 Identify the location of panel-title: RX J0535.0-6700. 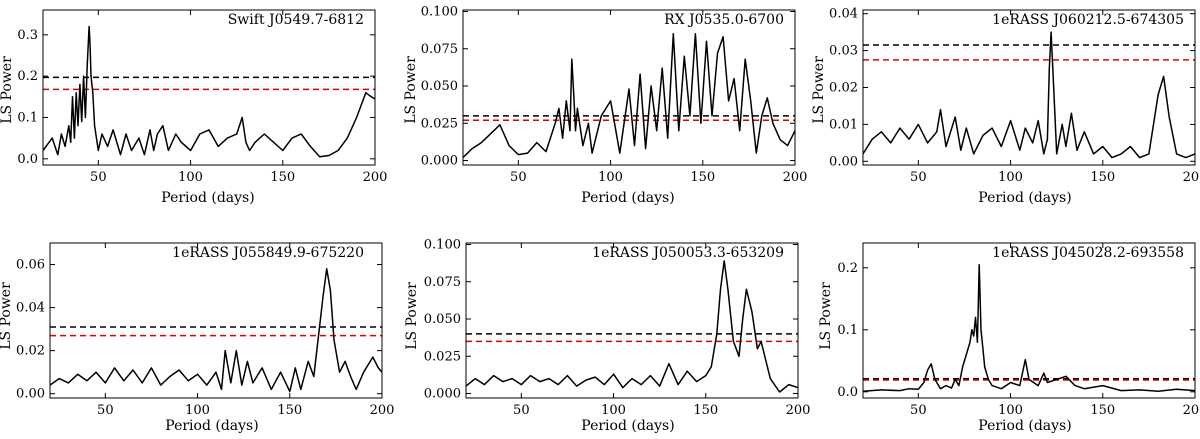
(724, 20).